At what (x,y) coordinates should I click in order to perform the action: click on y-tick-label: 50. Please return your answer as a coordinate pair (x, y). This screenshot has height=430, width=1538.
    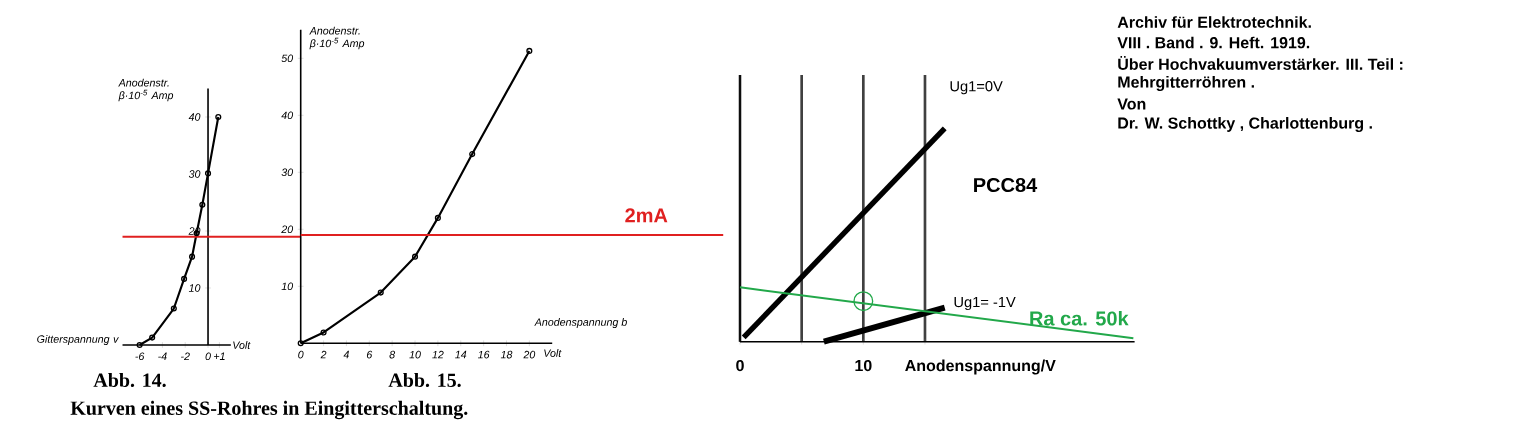
    Looking at the image, I should click on (287, 58).